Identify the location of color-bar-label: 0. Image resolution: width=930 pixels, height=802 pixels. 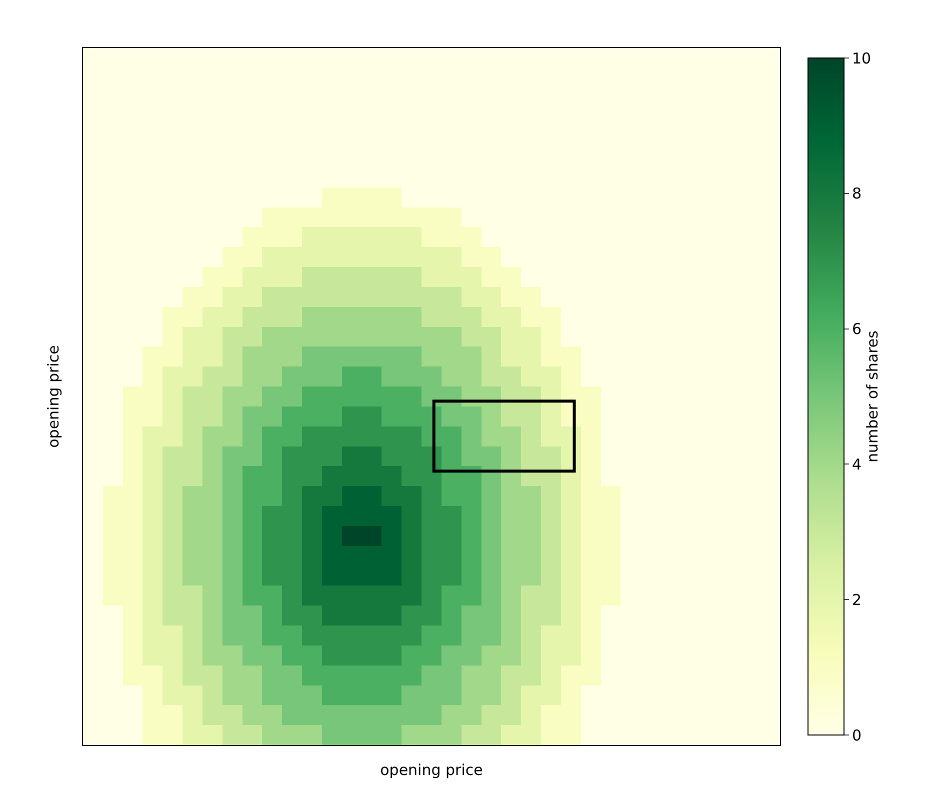
(857, 735).